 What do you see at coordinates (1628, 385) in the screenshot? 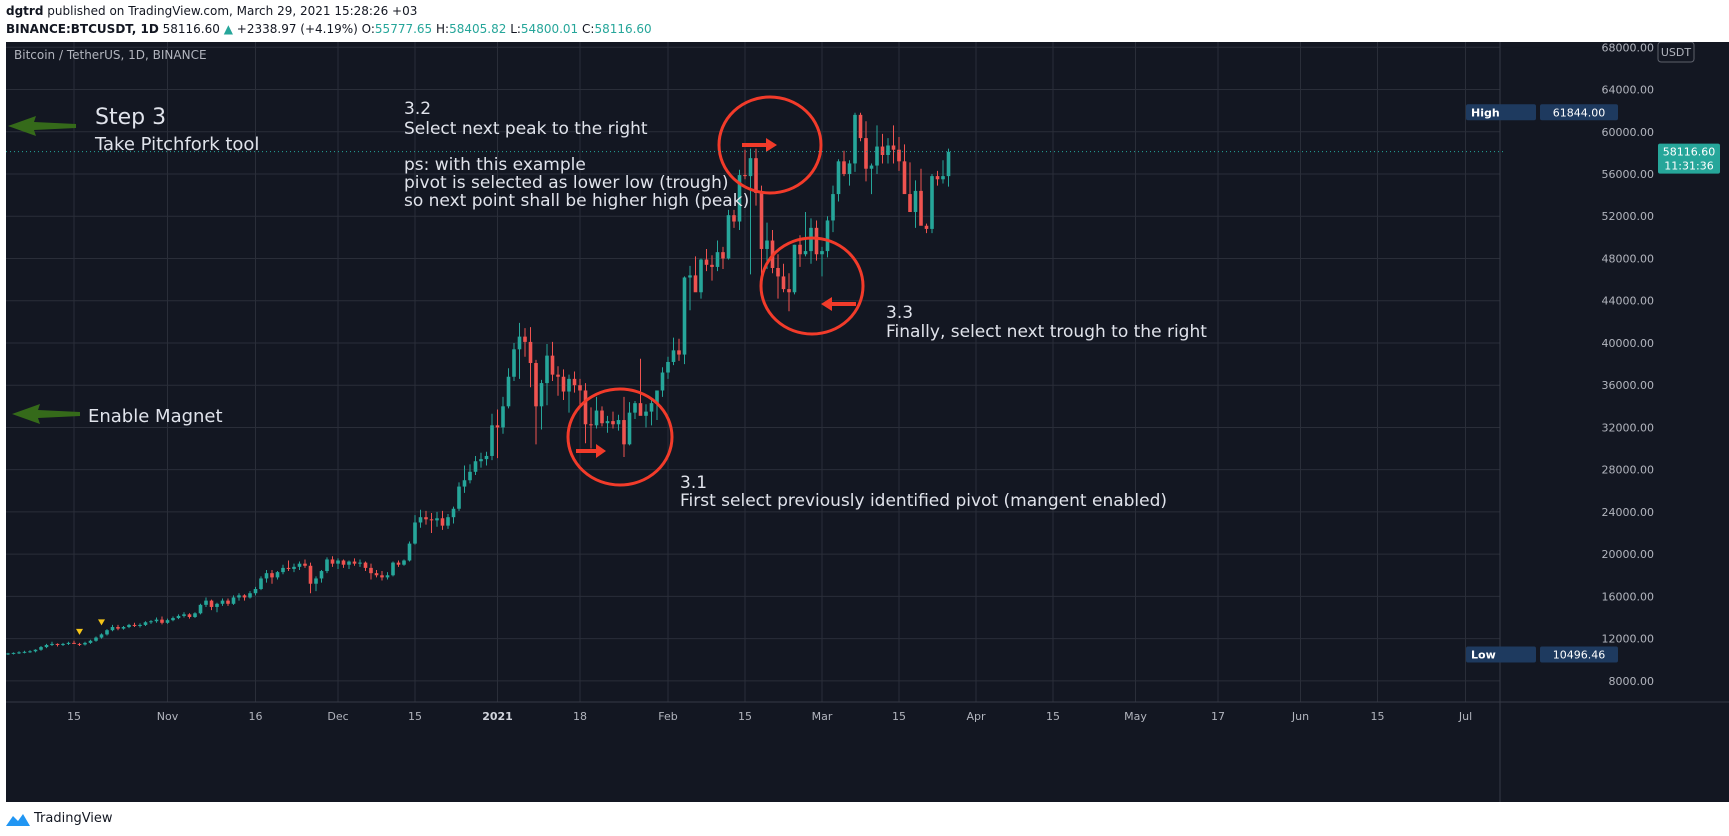
I see `y-tick-label: 36000.00` at bounding box center [1628, 385].